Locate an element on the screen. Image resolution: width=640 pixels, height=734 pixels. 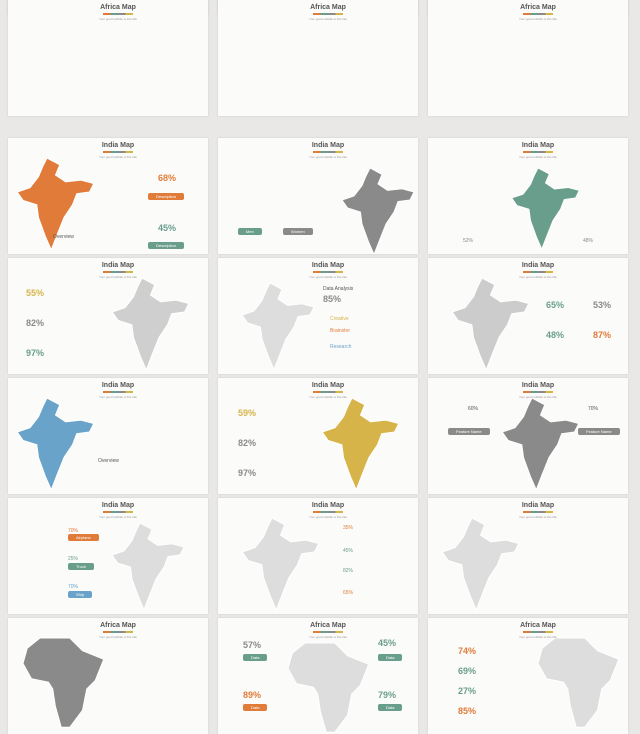
slide-label: Airplane is located at coordinates (83, 537).